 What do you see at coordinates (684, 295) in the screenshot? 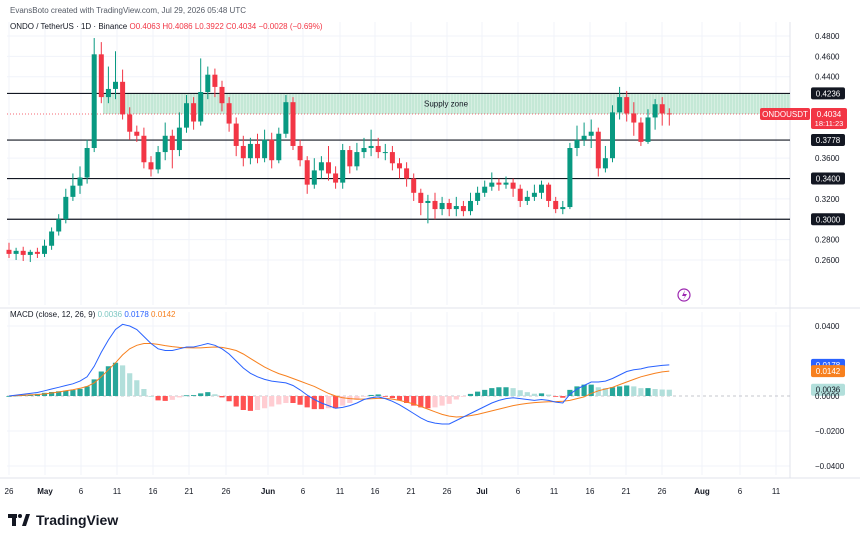
I see `lightning-icon` at bounding box center [684, 295].